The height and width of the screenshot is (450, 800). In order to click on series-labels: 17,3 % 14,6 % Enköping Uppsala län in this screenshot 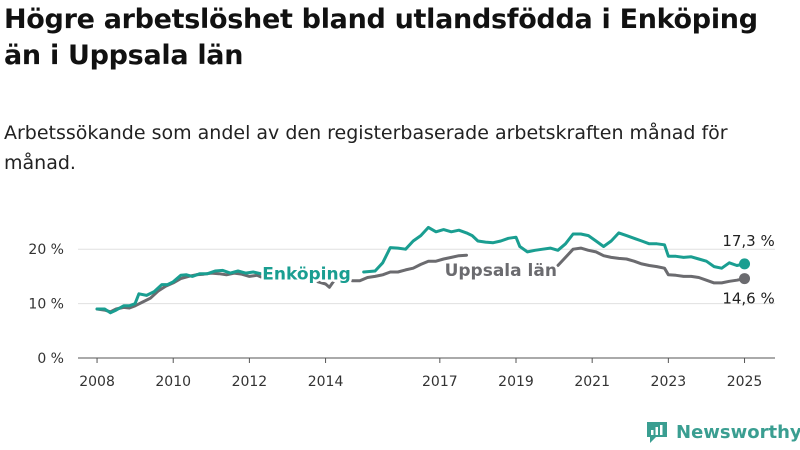, I will do `click(517, 270)`.